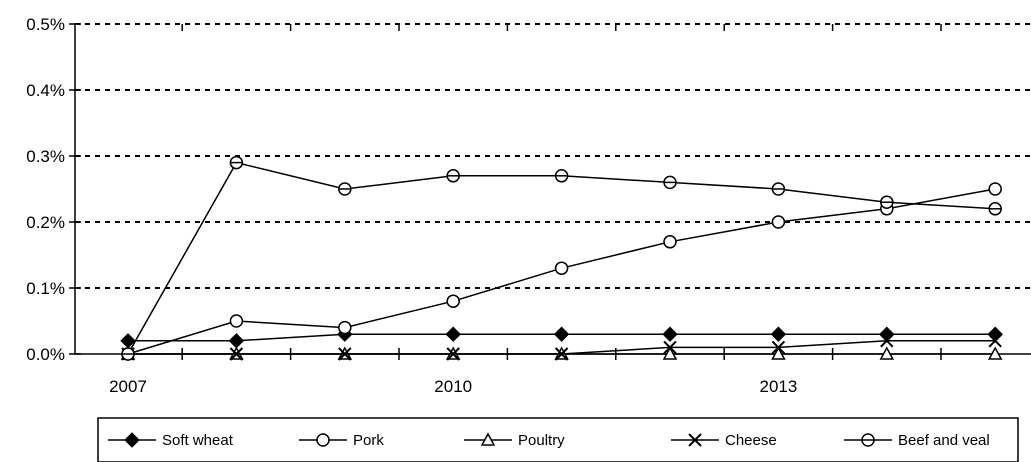 This screenshot has width=1031, height=462. Describe the element at coordinates (453, 176) in the screenshot. I see `point-beef-and-veal-2010` at that location.